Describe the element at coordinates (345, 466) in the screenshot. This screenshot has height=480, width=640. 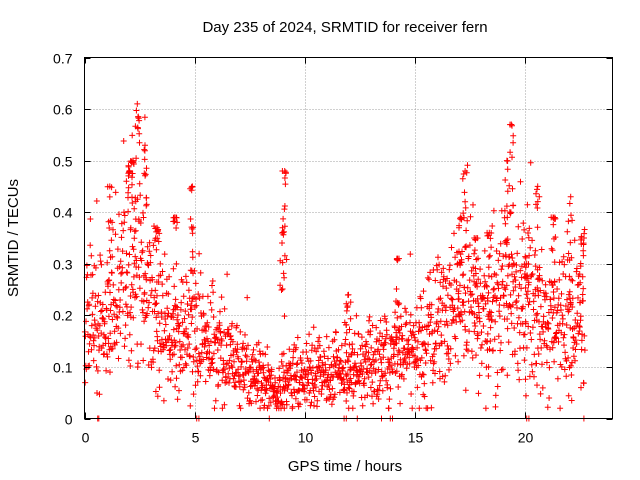
I see `x-axis-label: GPS time / hours` at that location.